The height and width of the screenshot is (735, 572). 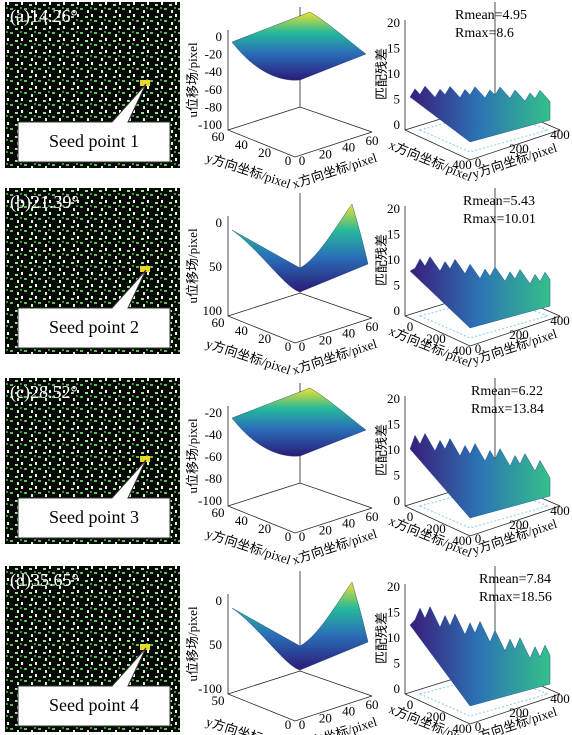 What do you see at coordinates (94, 705) in the screenshot?
I see `seed-label: Seed point 4` at bounding box center [94, 705].